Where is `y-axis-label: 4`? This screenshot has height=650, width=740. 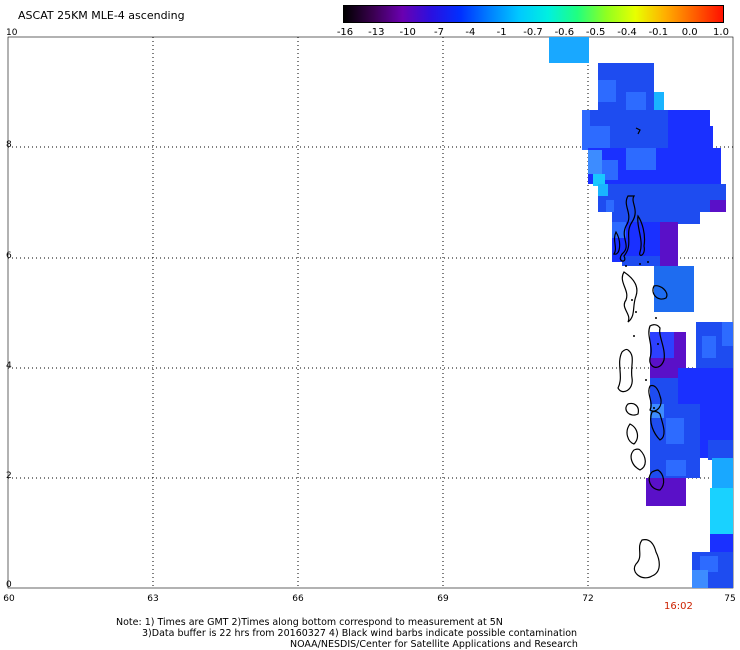 y-axis-label: 4 is located at coordinates (9, 366).